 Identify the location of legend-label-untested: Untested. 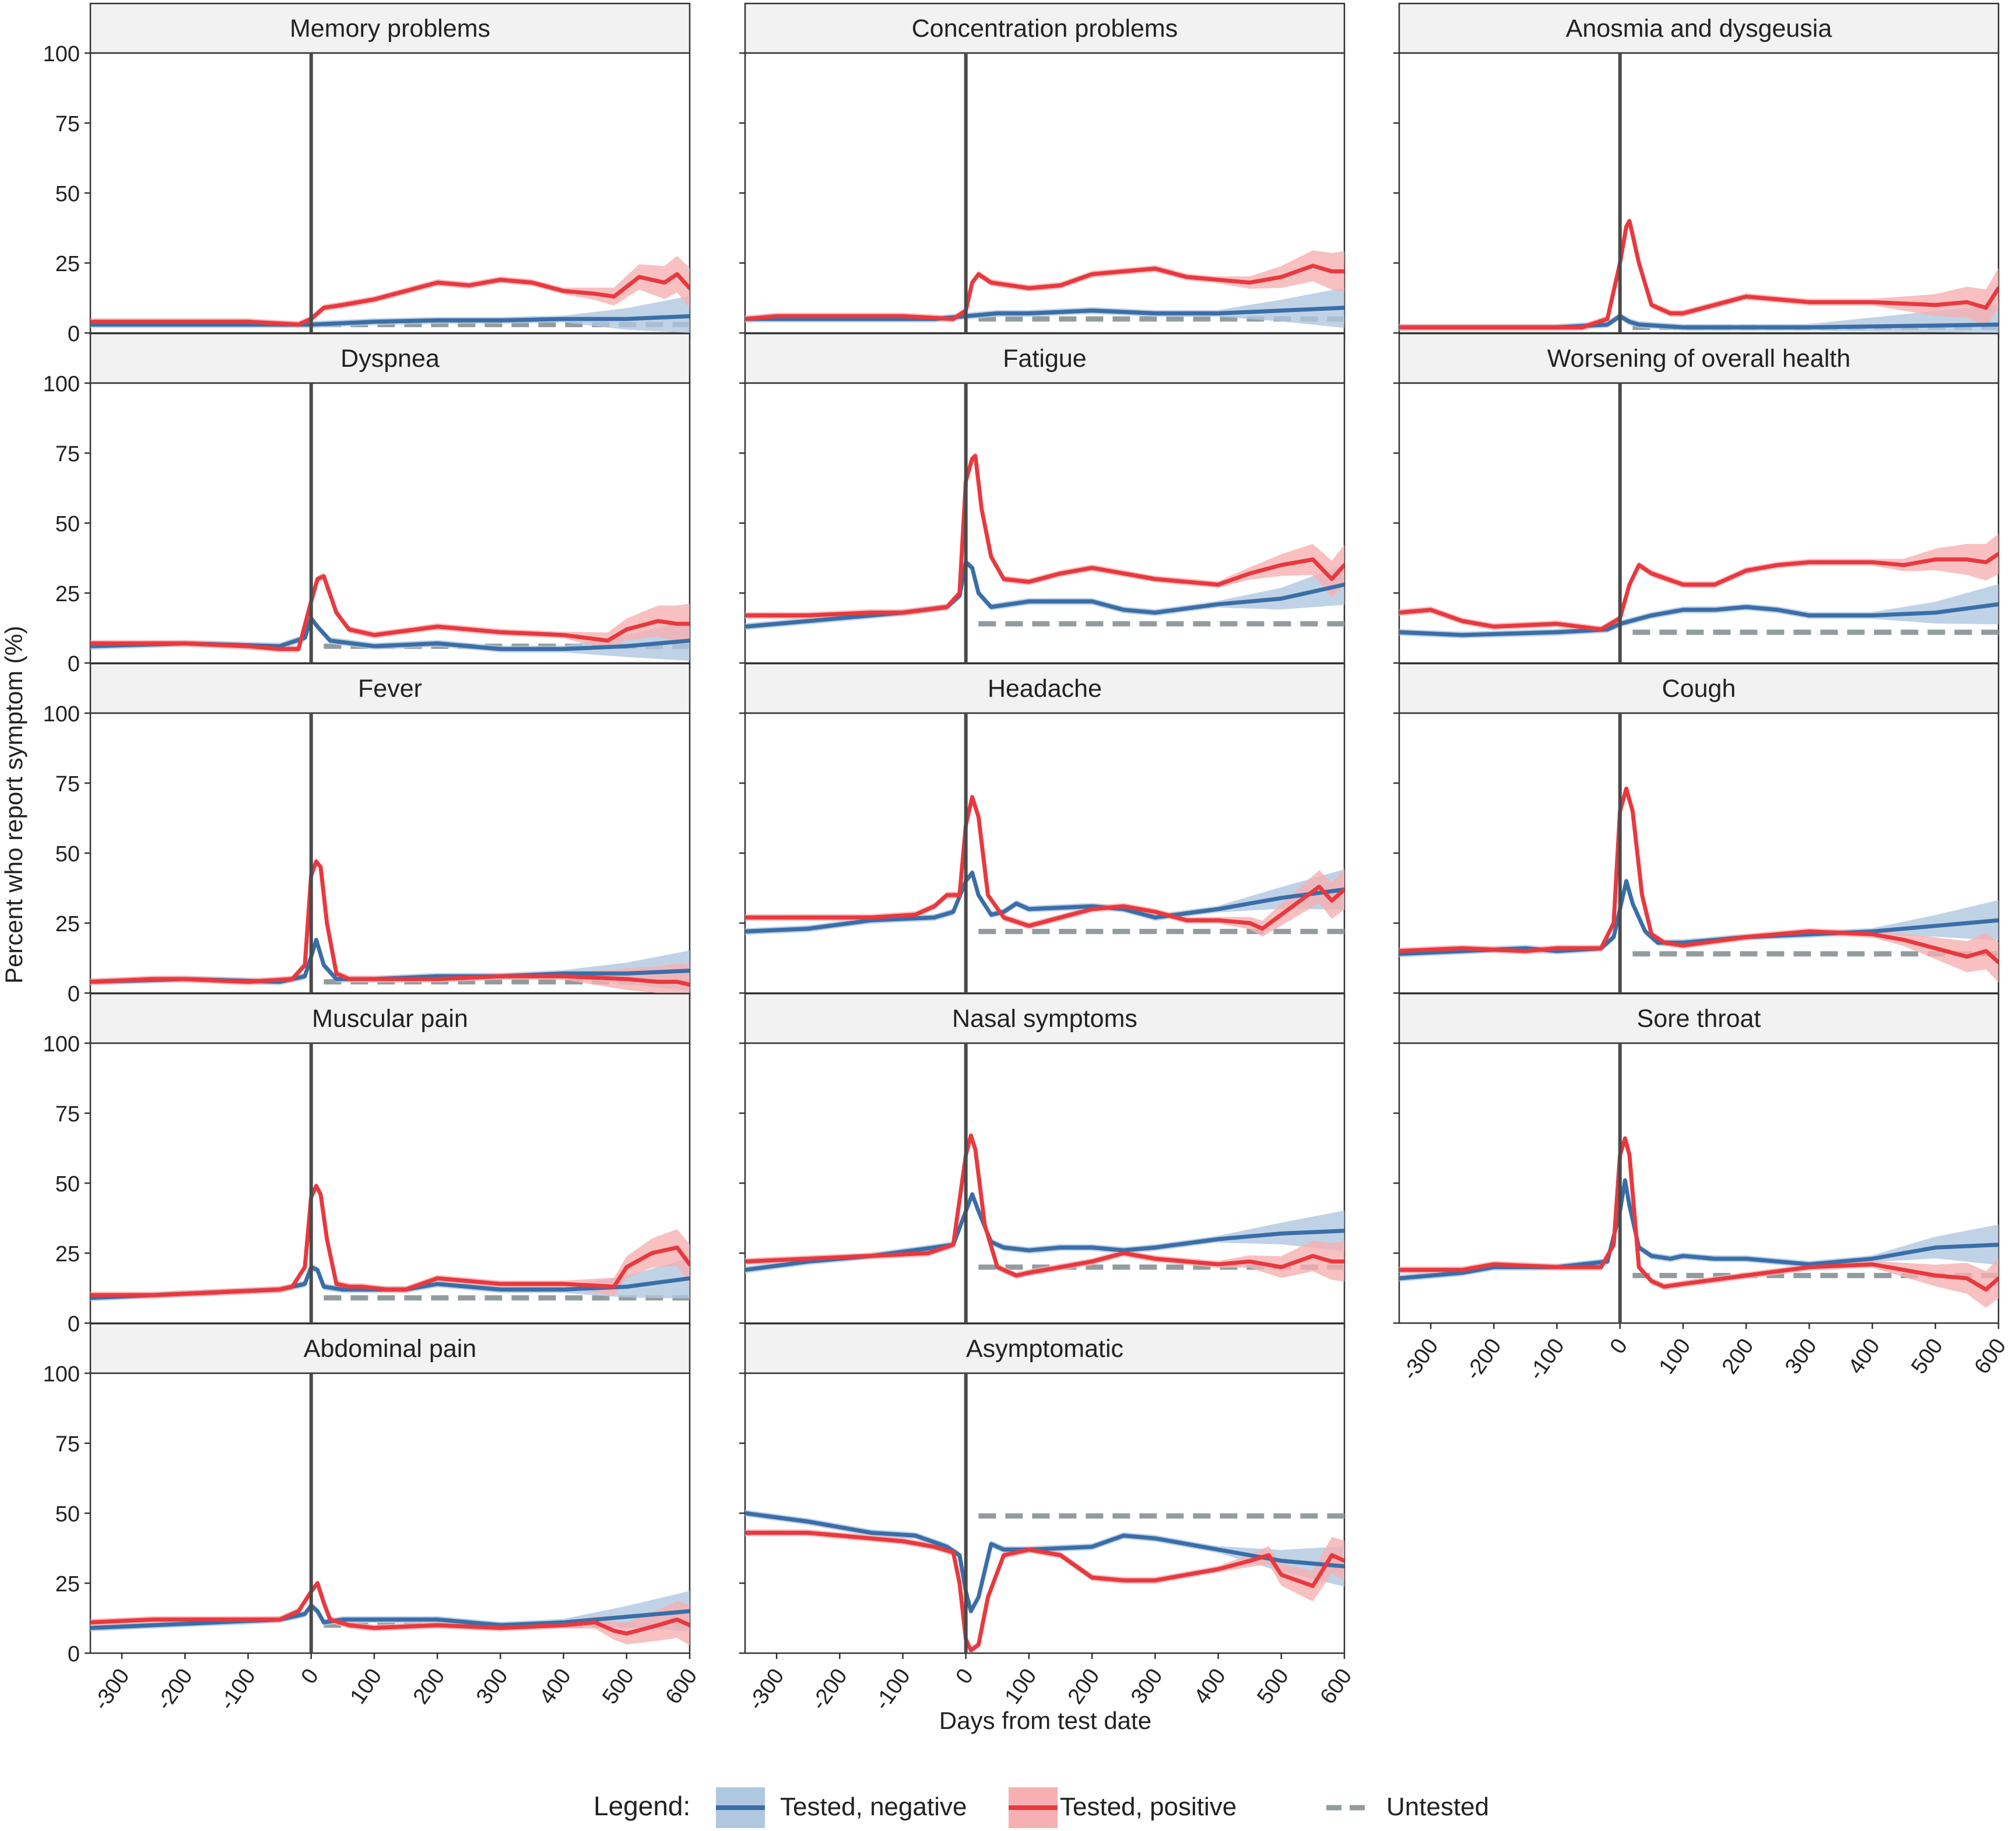
(1437, 1807).